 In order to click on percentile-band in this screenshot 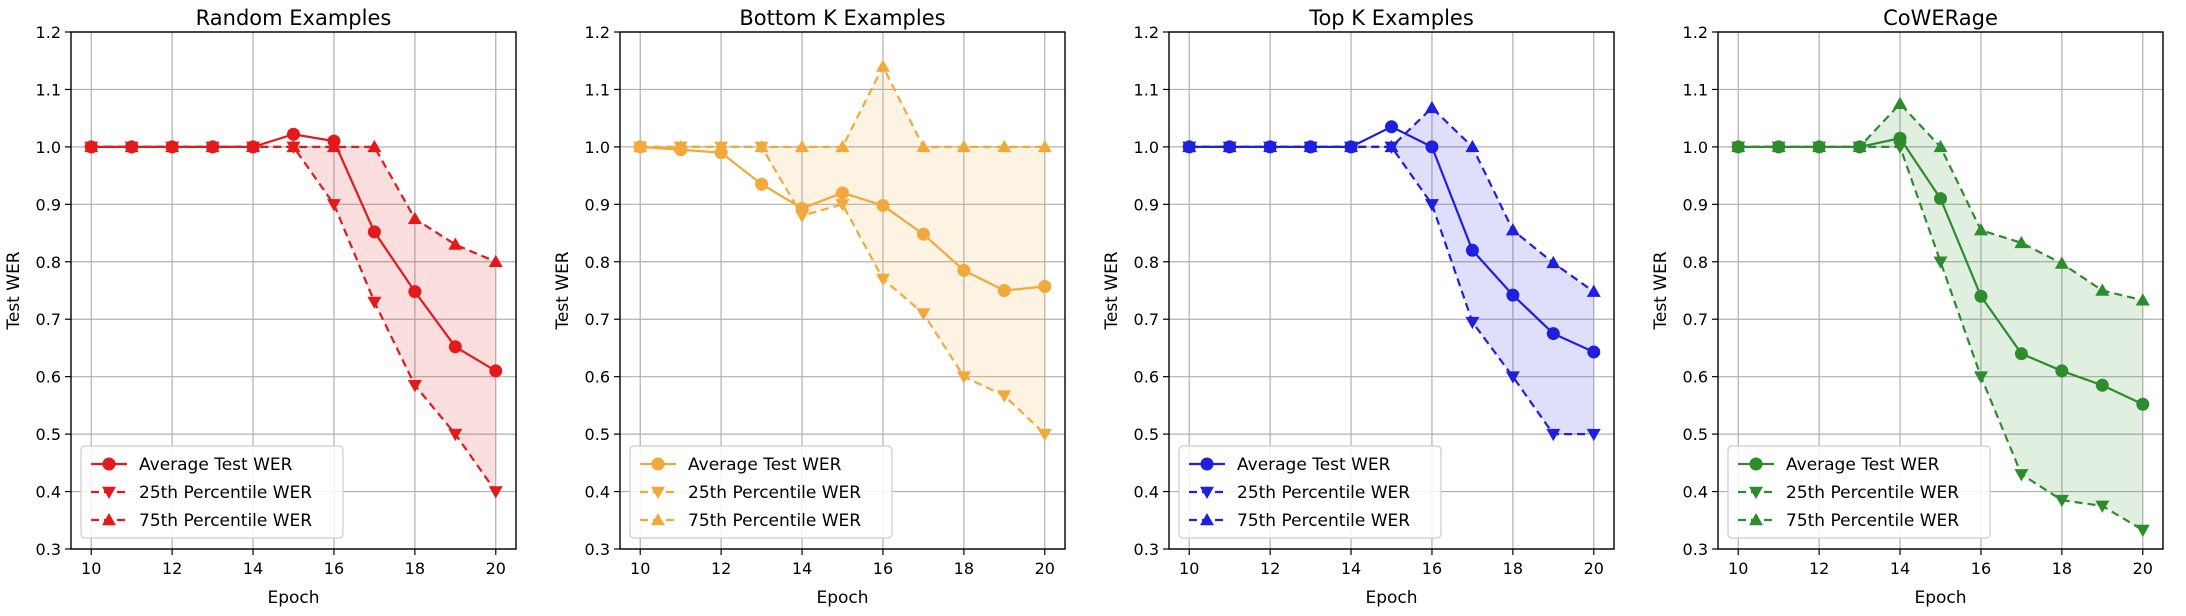, I will do `click(293, 319)`.